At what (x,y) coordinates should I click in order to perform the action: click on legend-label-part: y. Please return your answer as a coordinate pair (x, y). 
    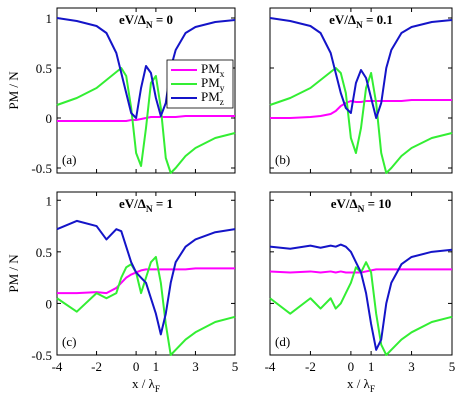
    Looking at the image, I should click on (222, 89).